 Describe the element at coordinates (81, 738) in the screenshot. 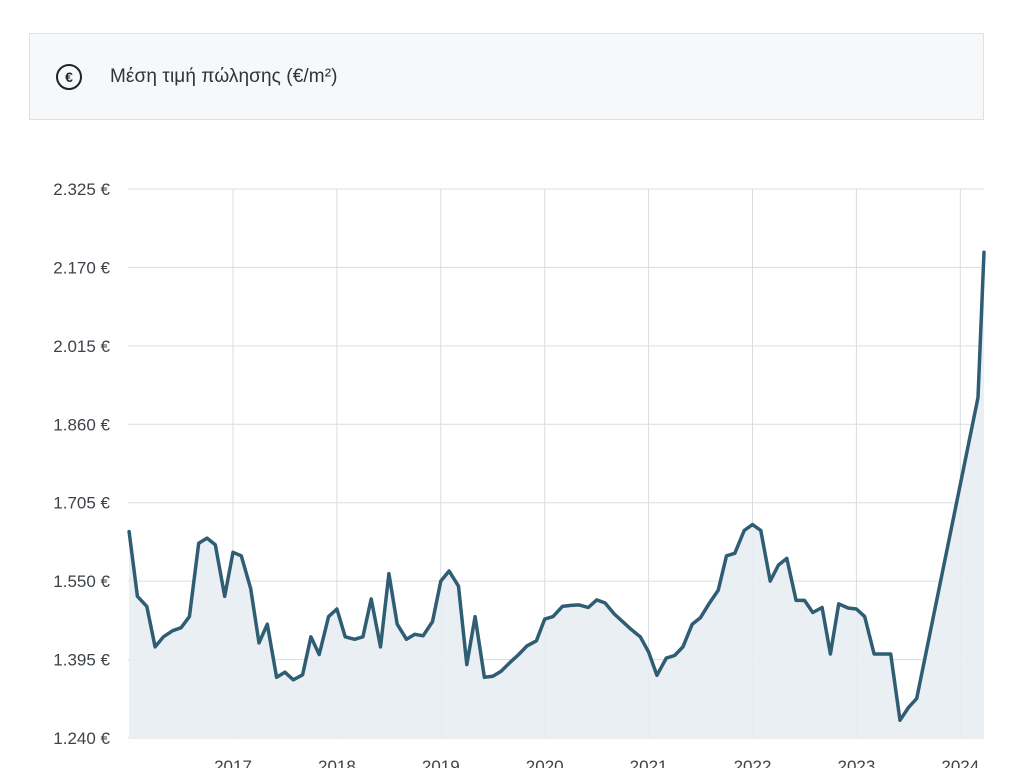

I see `y-tick-label: 1.240 €` at that location.